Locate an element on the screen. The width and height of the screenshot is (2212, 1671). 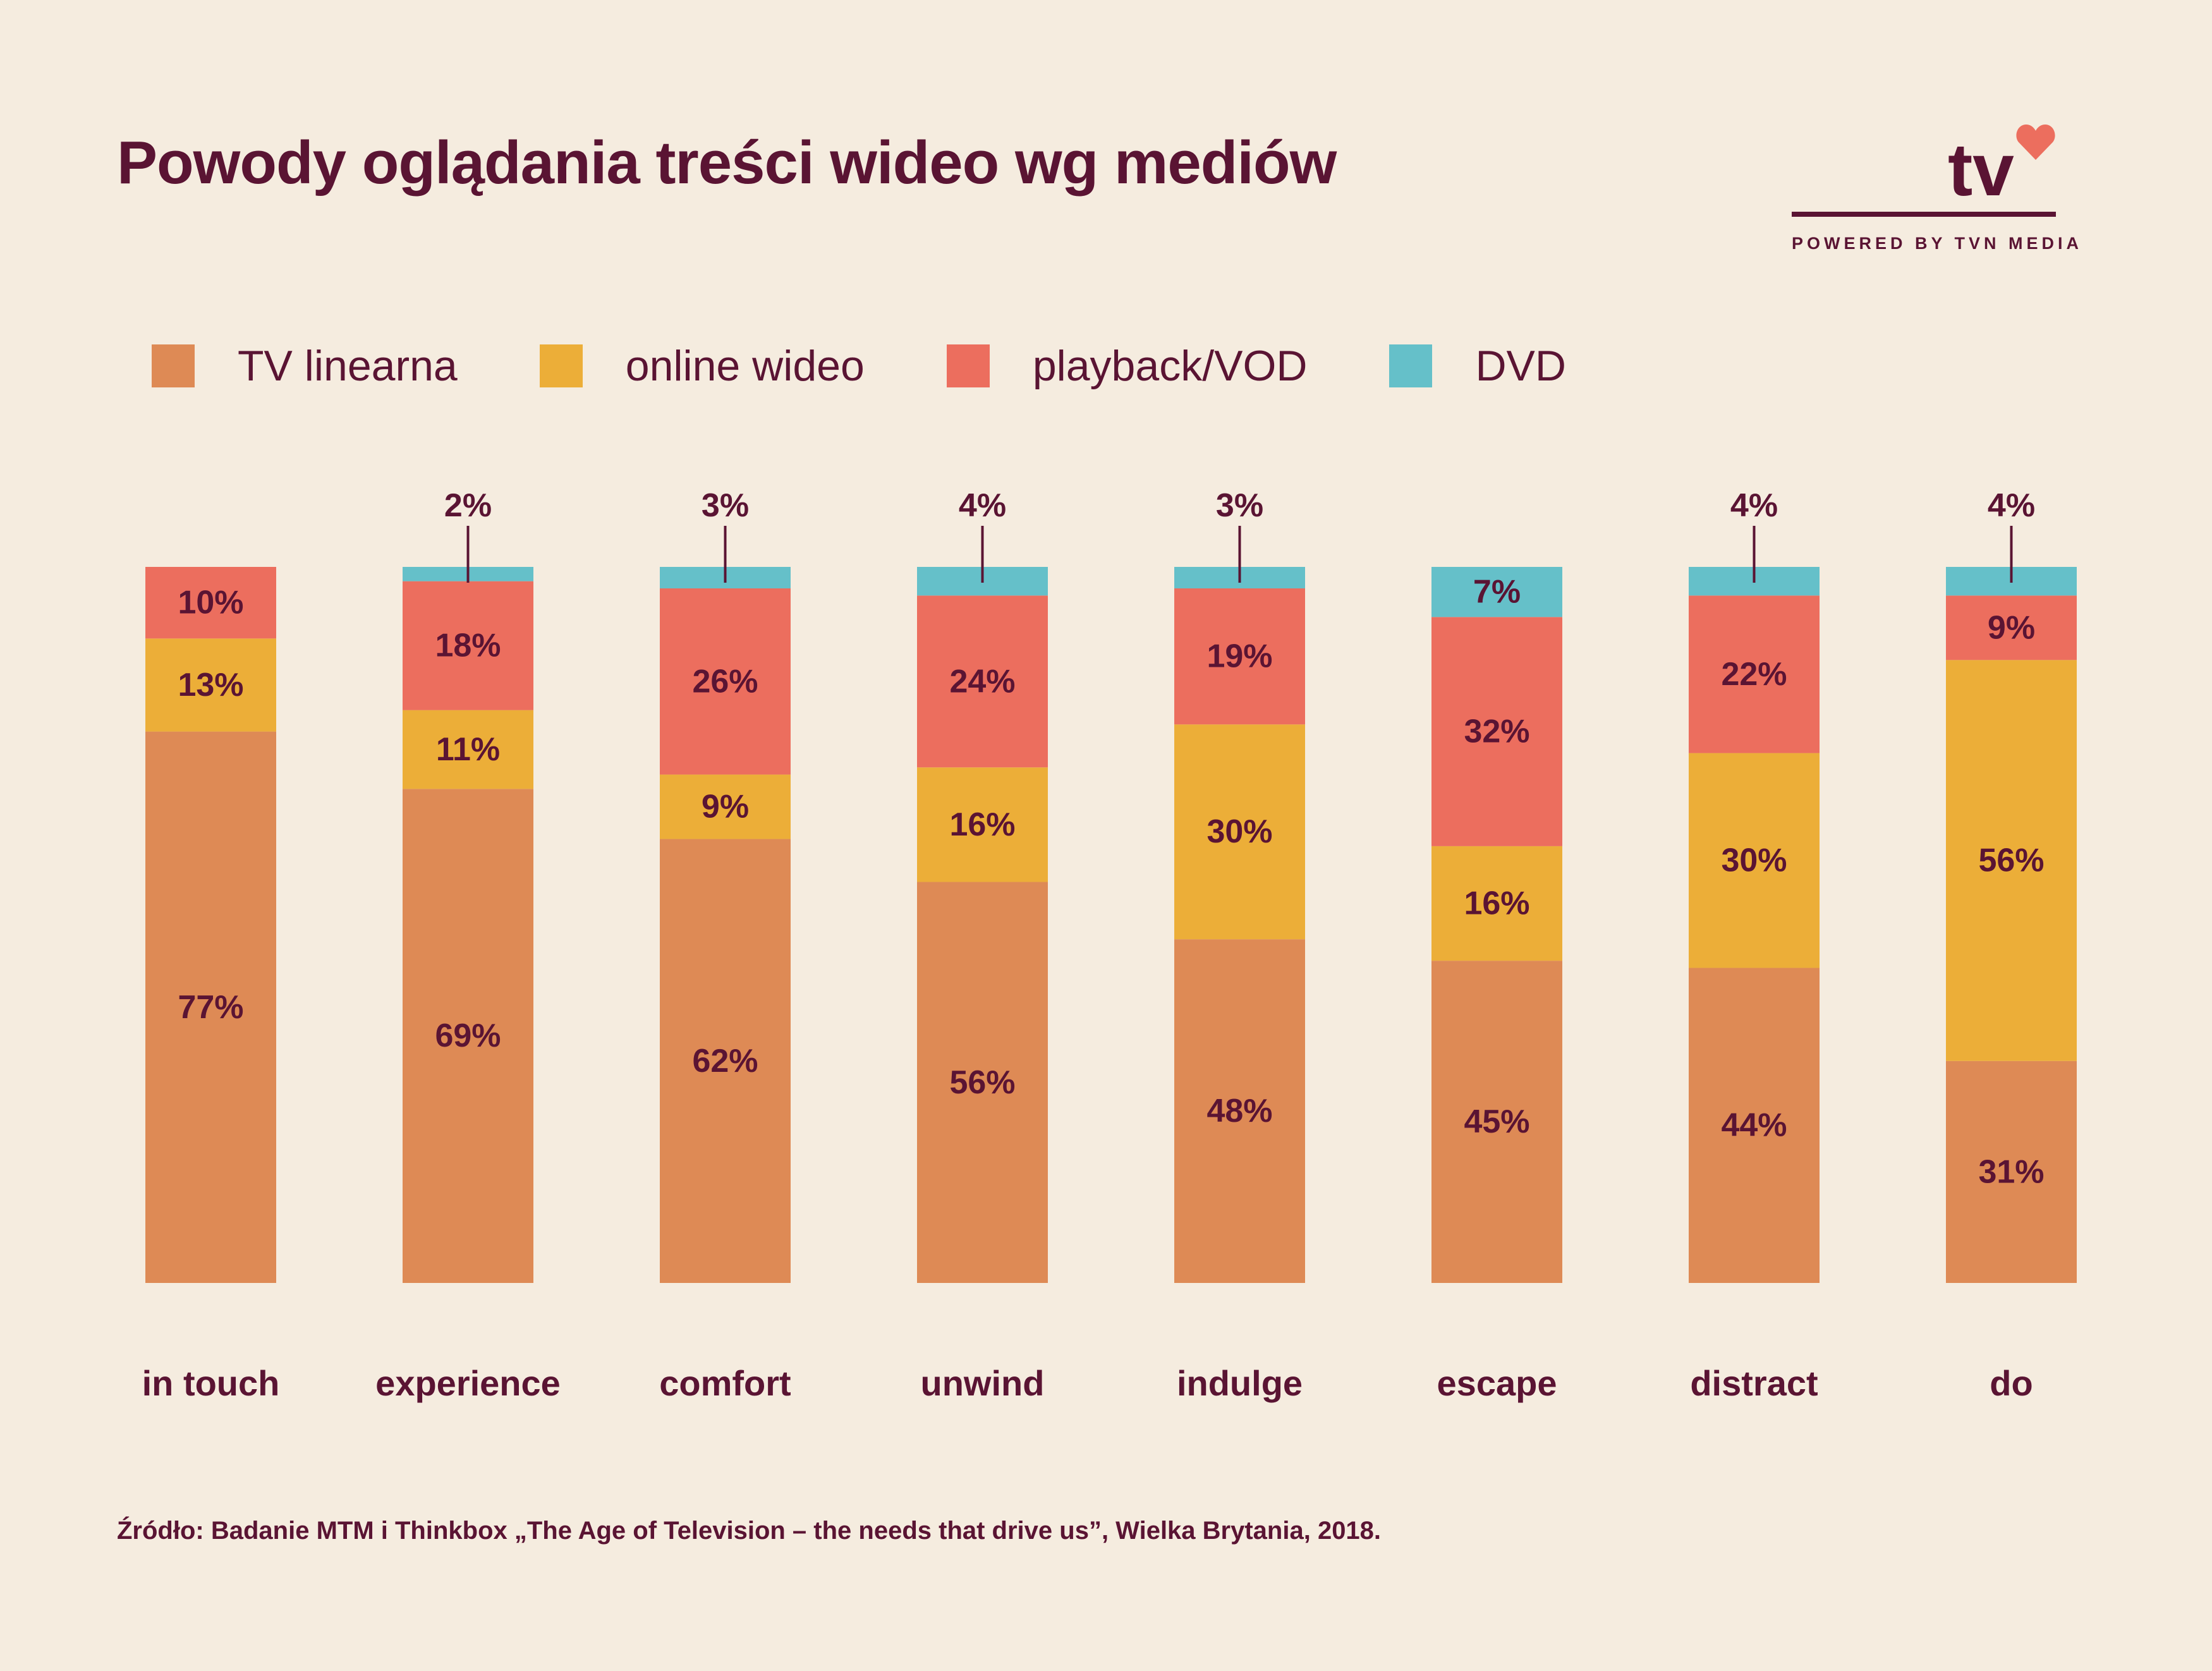
data-label: 18% is located at coordinates (468, 646).